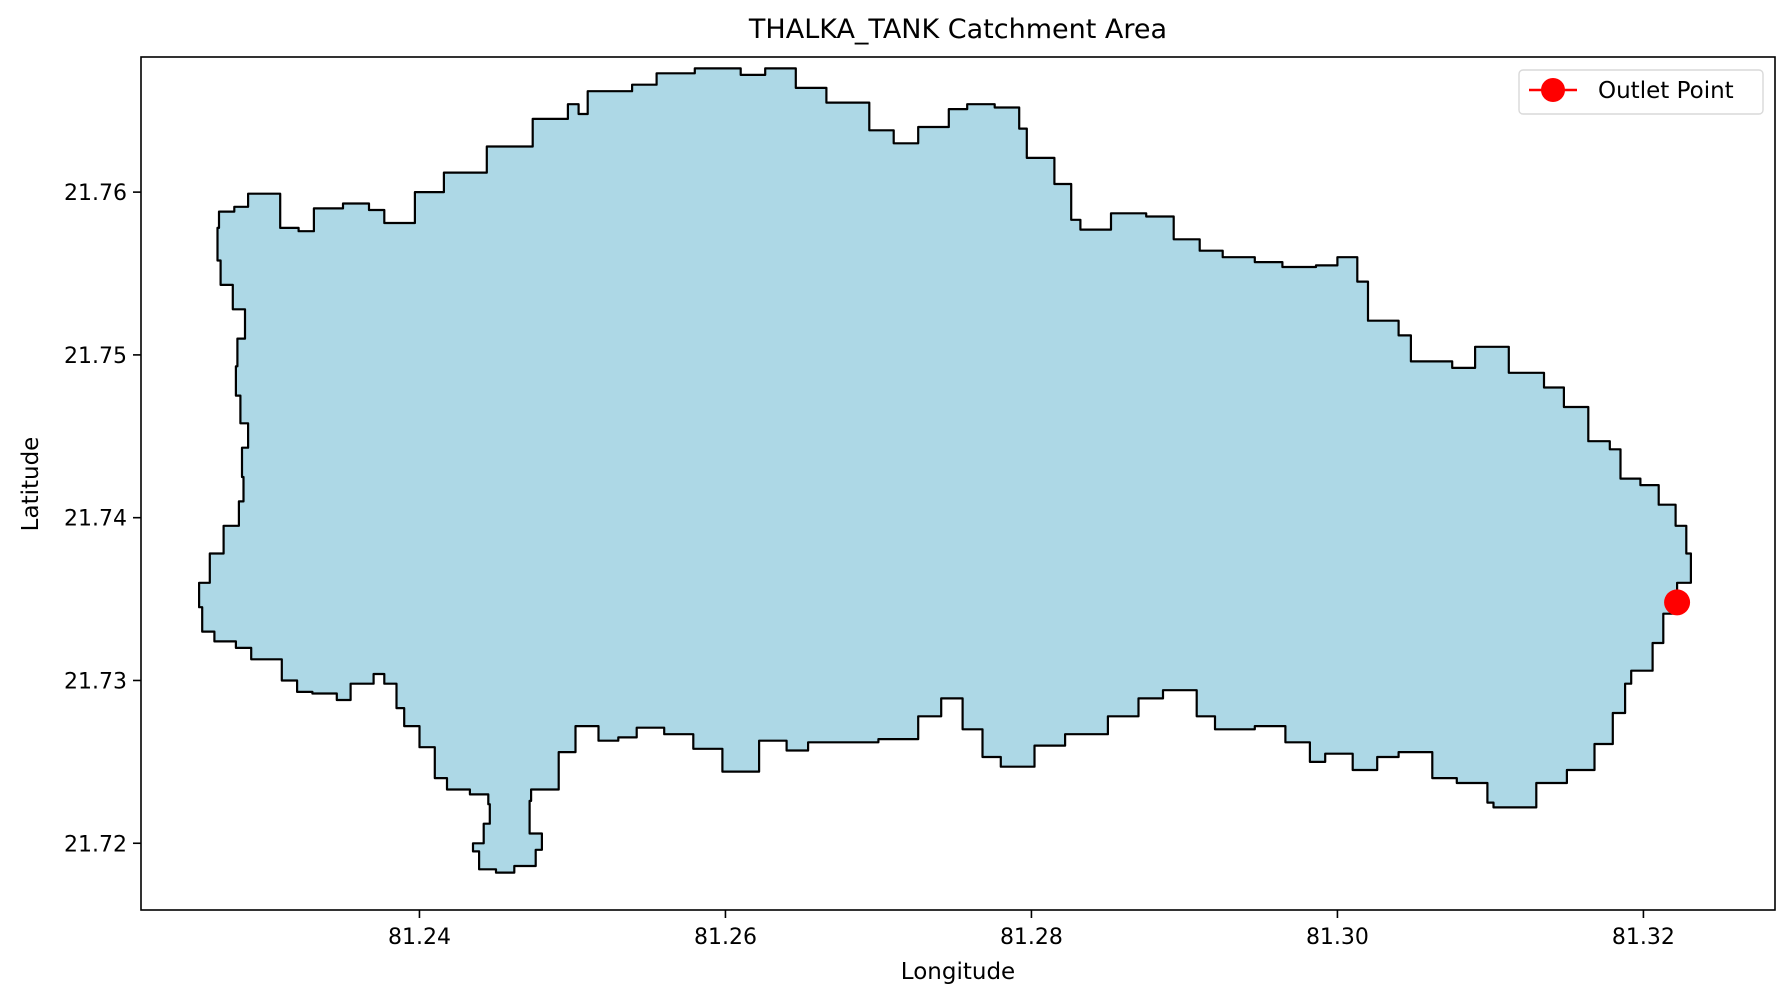 The width and height of the screenshot is (1781, 1000). What do you see at coordinates (1337, 937) in the screenshot?
I see `x-tick-label: 81.30` at bounding box center [1337, 937].